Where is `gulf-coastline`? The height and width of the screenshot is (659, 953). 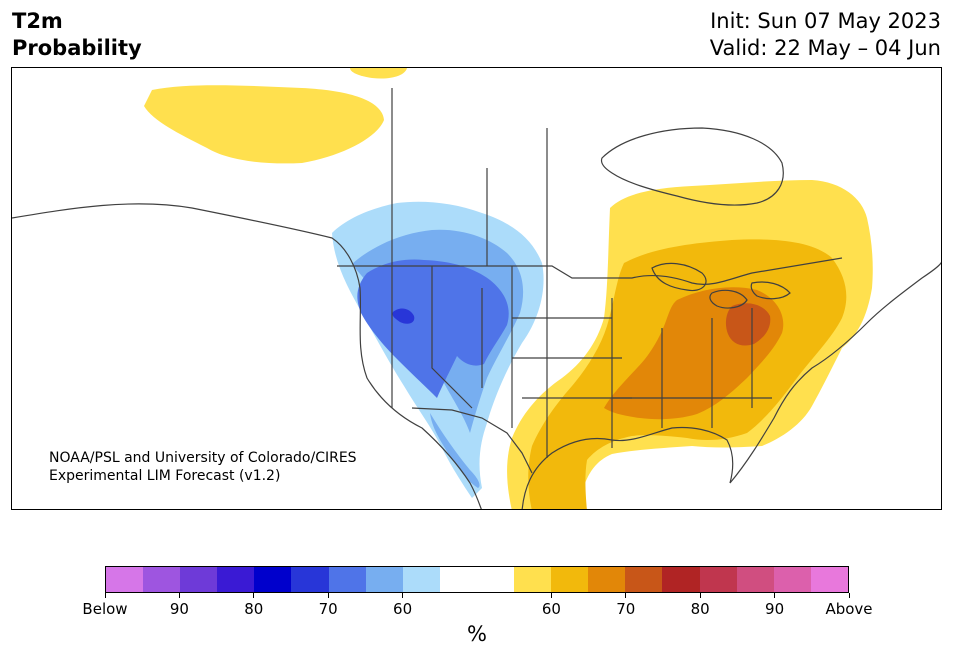
gulf-coastline is located at coordinates (627, 467).